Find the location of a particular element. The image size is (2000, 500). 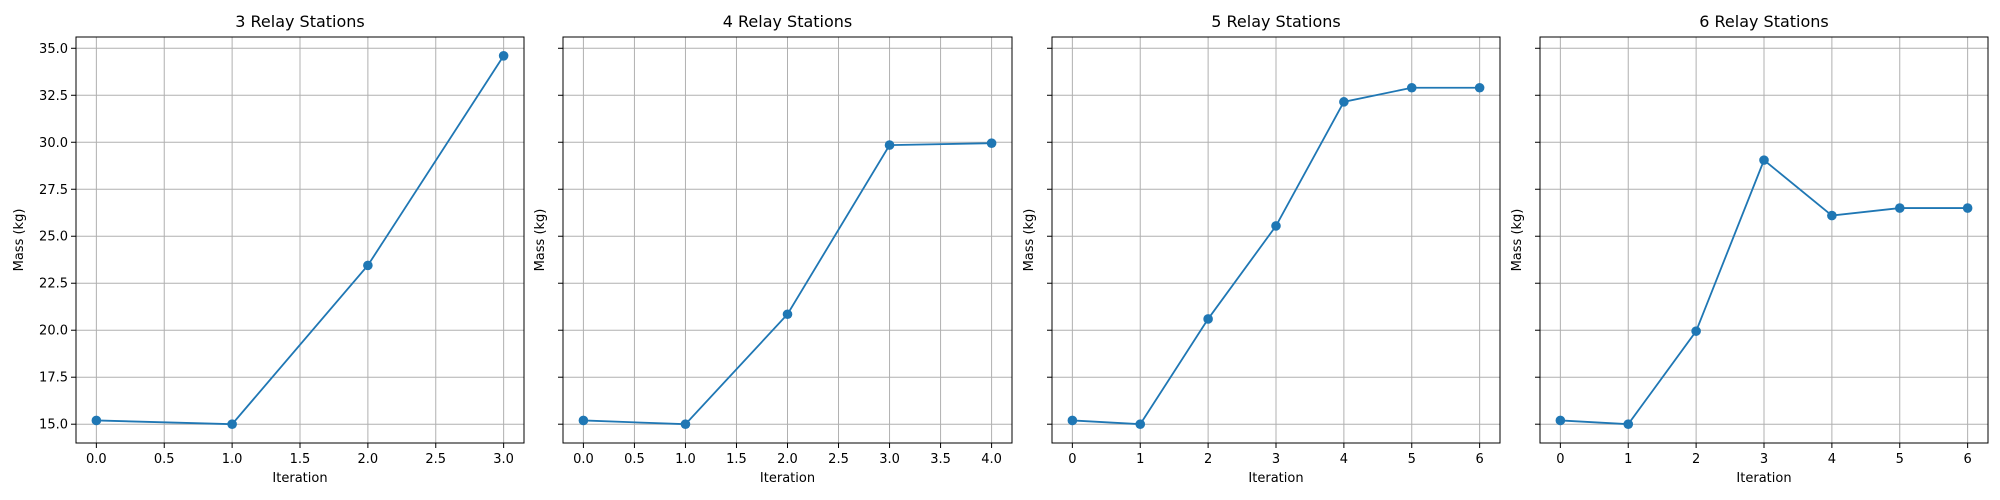

y-tick-label: 17.5 is located at coordinates (53, 378).